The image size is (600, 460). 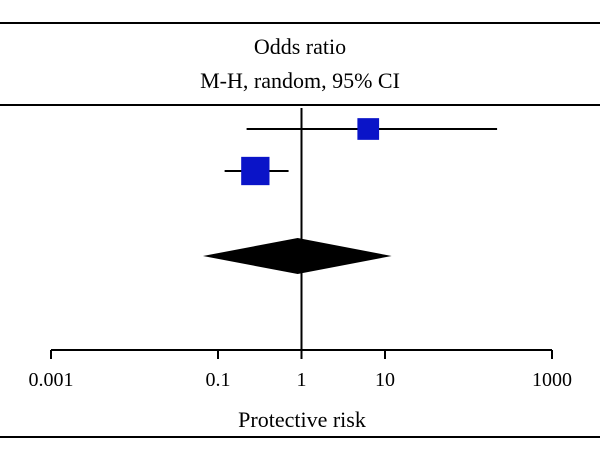 I want to click on x-tick-label: 0.1, so click(x=218, y=380).